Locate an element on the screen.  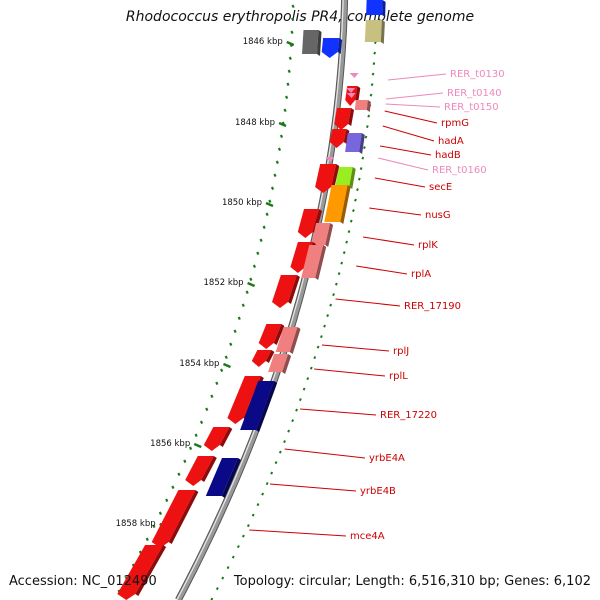
gene-block-navy is located at coordinates (257, 405).